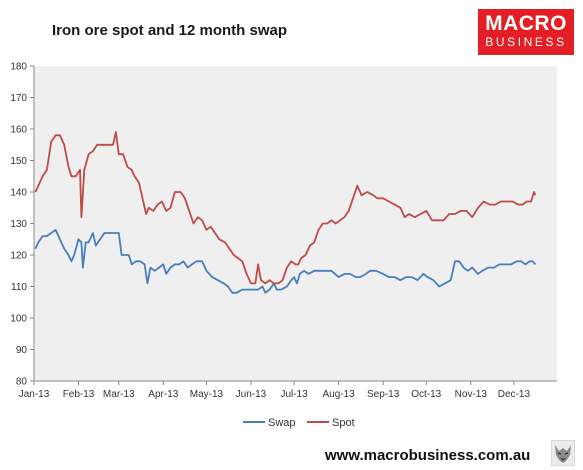 The image size is (583, 470). I want to click on y-tick-label: 170, so click(18, 98).